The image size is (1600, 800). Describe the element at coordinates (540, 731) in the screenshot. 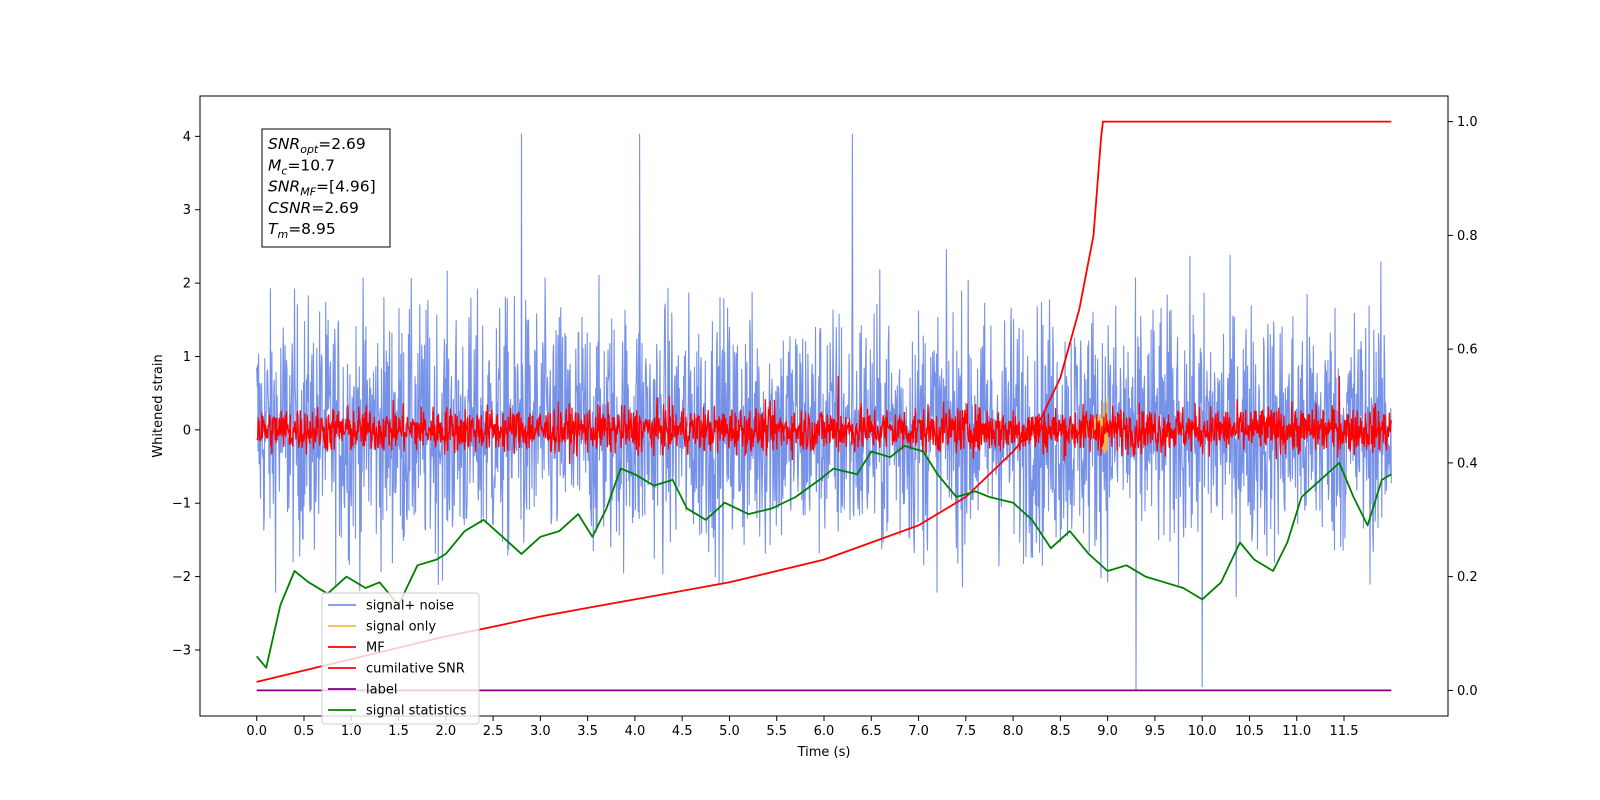

I see `x-tick-label: 3.0` at that location.